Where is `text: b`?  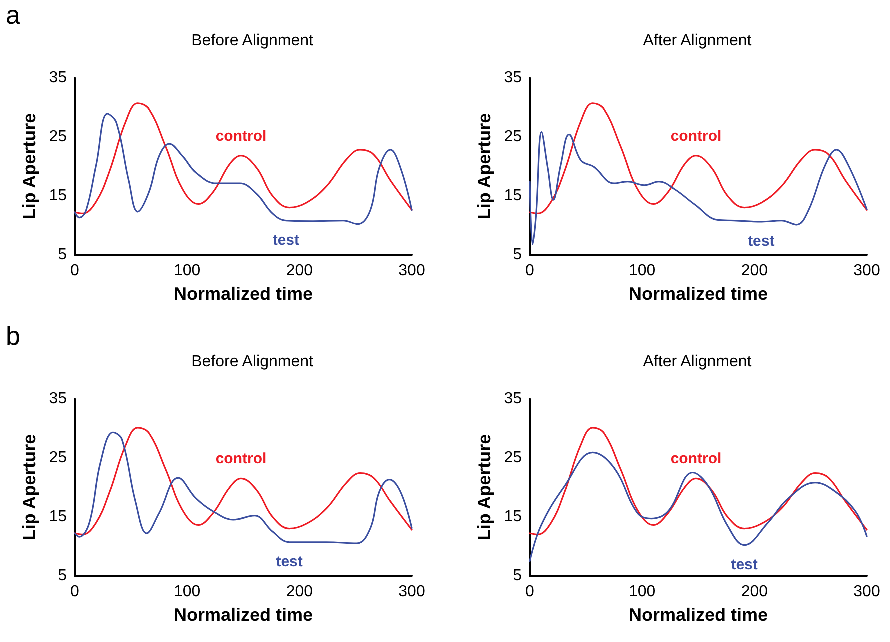 text: b is located at coordinates (13, 336).